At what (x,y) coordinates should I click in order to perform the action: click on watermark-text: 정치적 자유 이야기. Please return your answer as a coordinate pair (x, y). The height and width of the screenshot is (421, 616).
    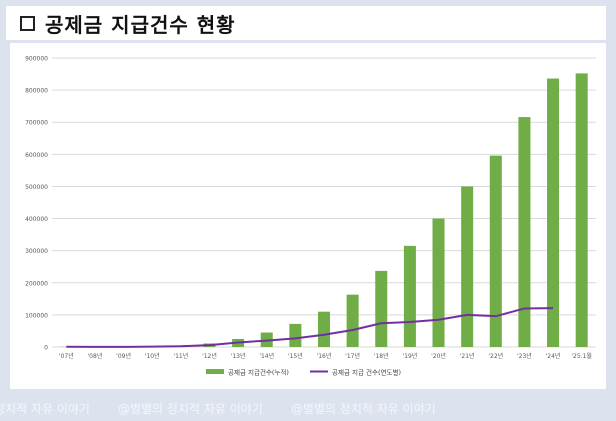
    Looking at the image, I should click on (45, 409).